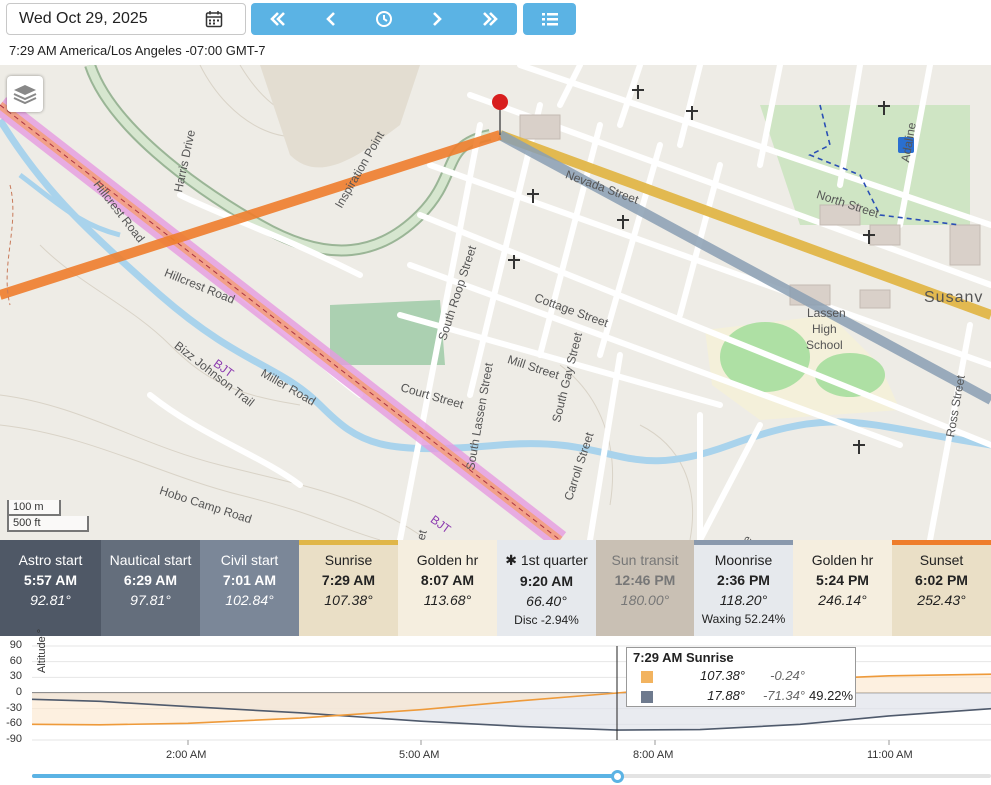 The height and width of the screenshot is (785, 991). What do you see at coordinates (743, 580) in the screenshot?
I see `event-time: 2:36 PM` at bounding box center [743, 580].